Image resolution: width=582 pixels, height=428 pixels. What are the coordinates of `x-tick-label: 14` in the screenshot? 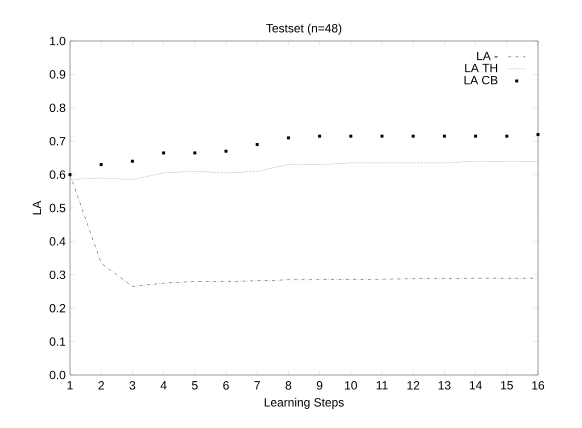 It's located at (476, 385).